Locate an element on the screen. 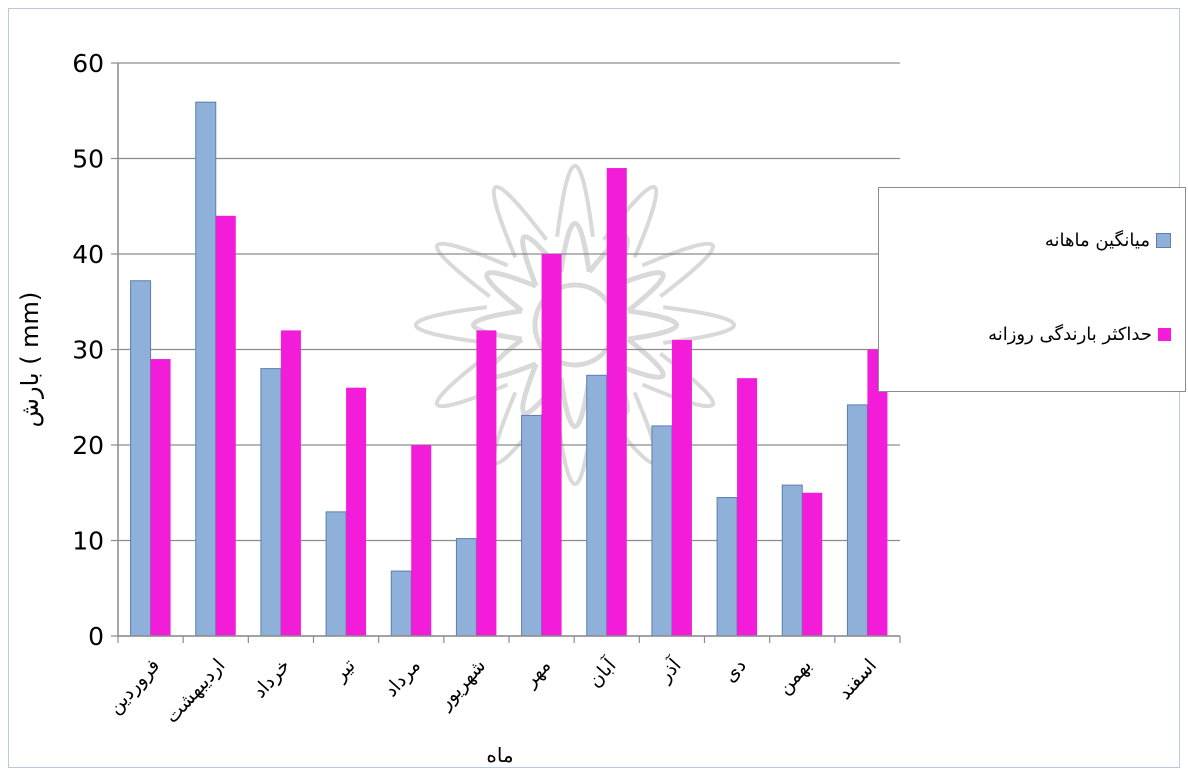  x-tick-label: فروردین is located at coordinates (134, 687).